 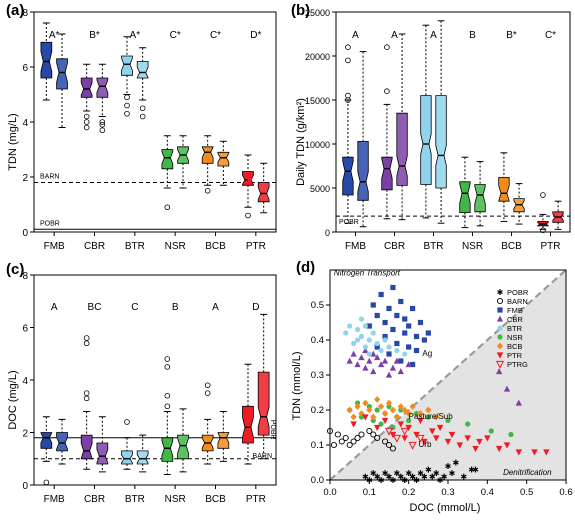 What do you see at coordinates (317, 57) in the screenshot?
I see `y-tick-label: 20000` at bounding box center [317, 57].